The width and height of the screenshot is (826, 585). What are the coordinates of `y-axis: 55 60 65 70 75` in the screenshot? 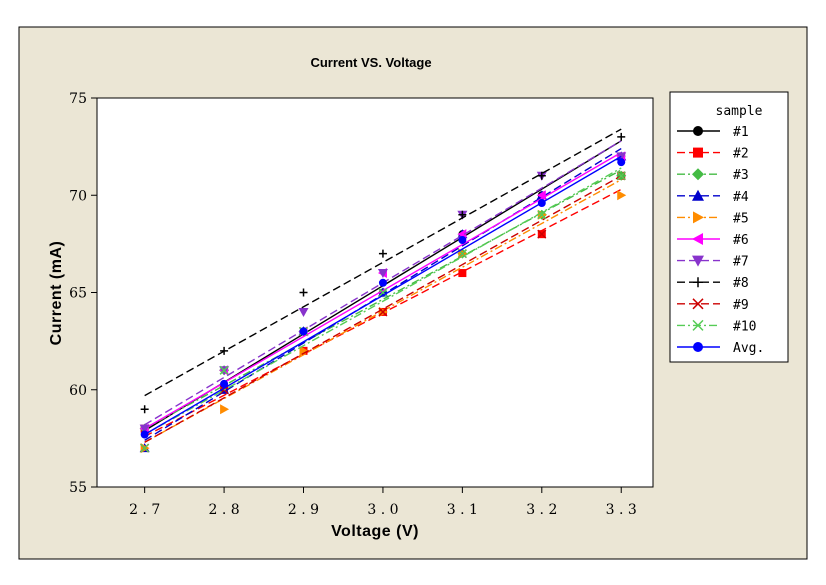 It's located at (83, 293).